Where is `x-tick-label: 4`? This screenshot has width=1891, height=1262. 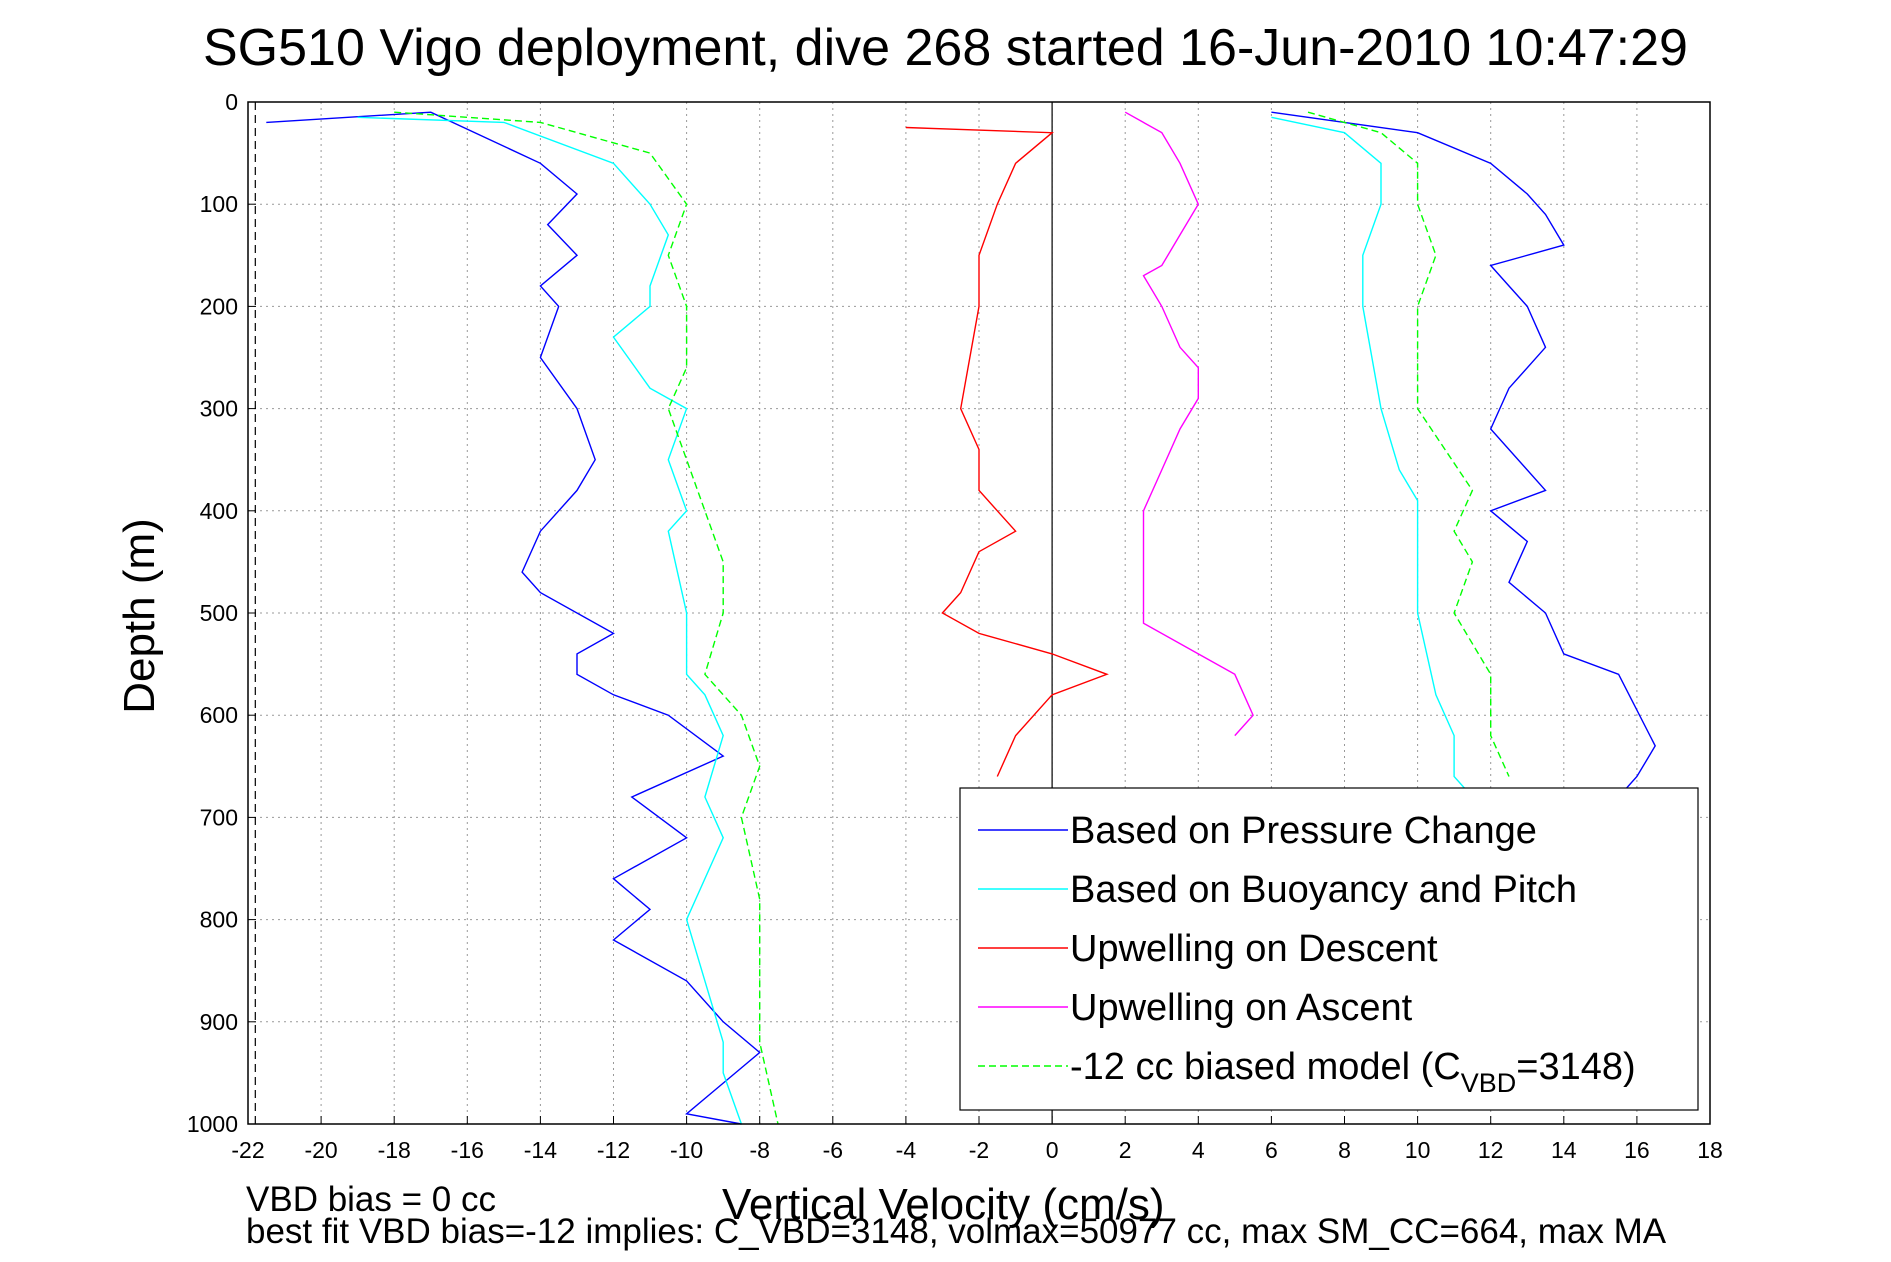
x-tick-label: 4 is located at coordinates (1198, 1150).